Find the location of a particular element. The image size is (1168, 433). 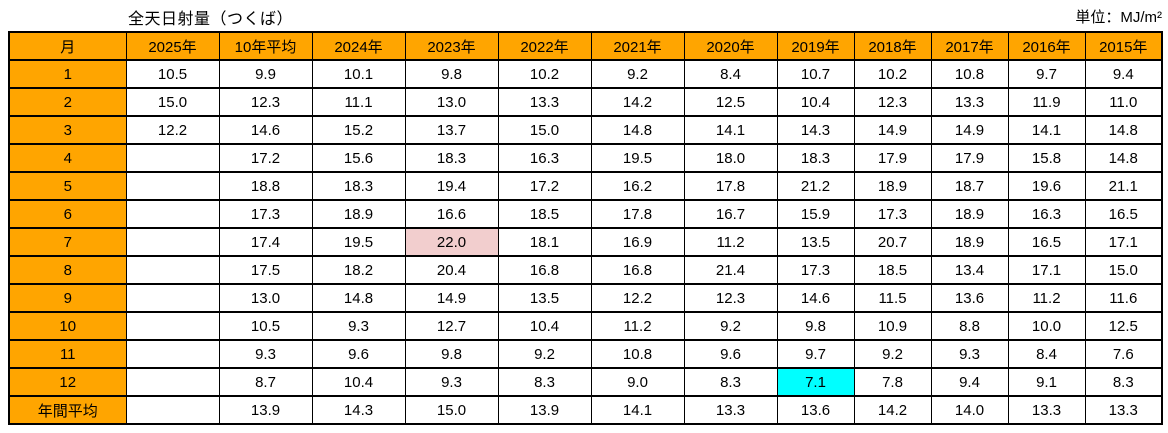

column-header: 2025年 is located at coordinates (172, 46).